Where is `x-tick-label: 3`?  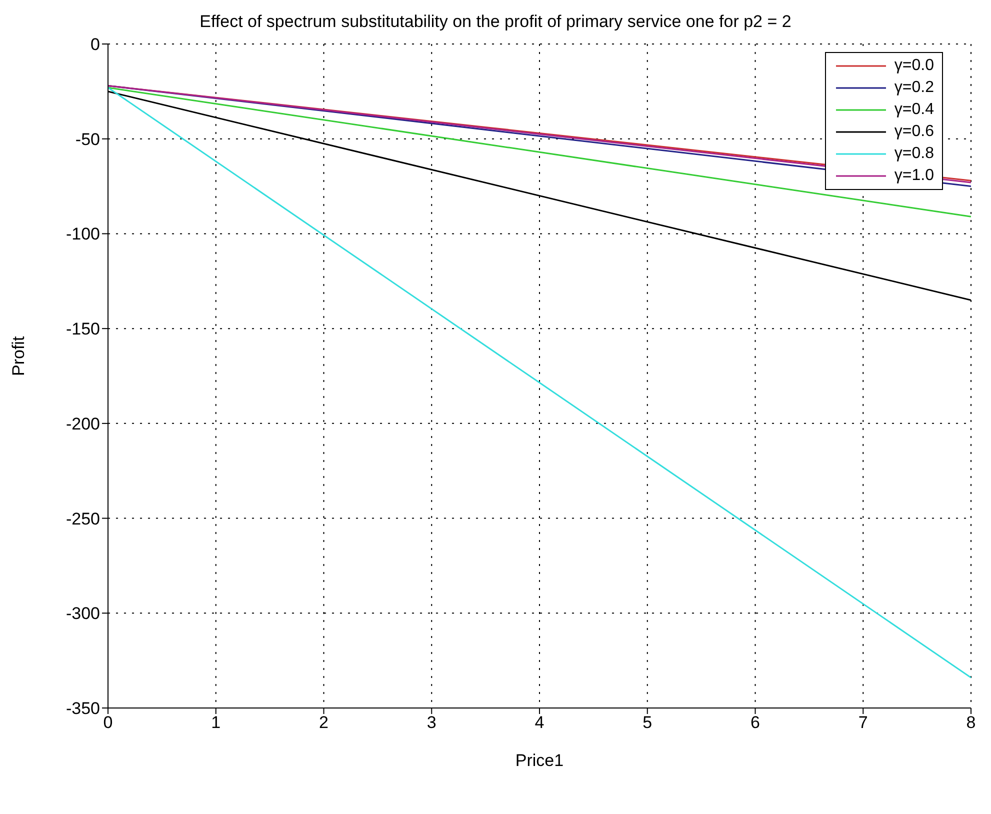
x-tick-label: 3 is located at coordinates (431, 722).